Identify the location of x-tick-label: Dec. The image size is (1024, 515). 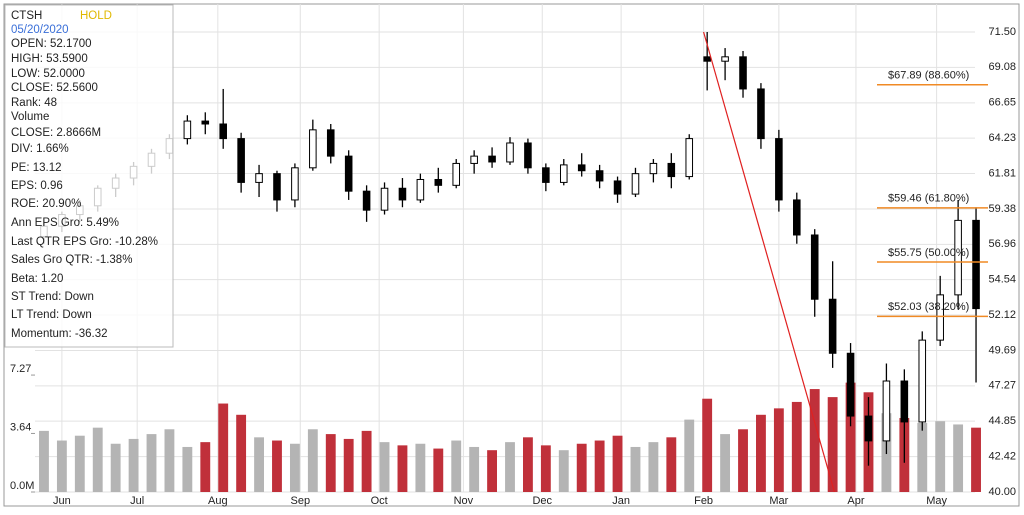
(542, 501).